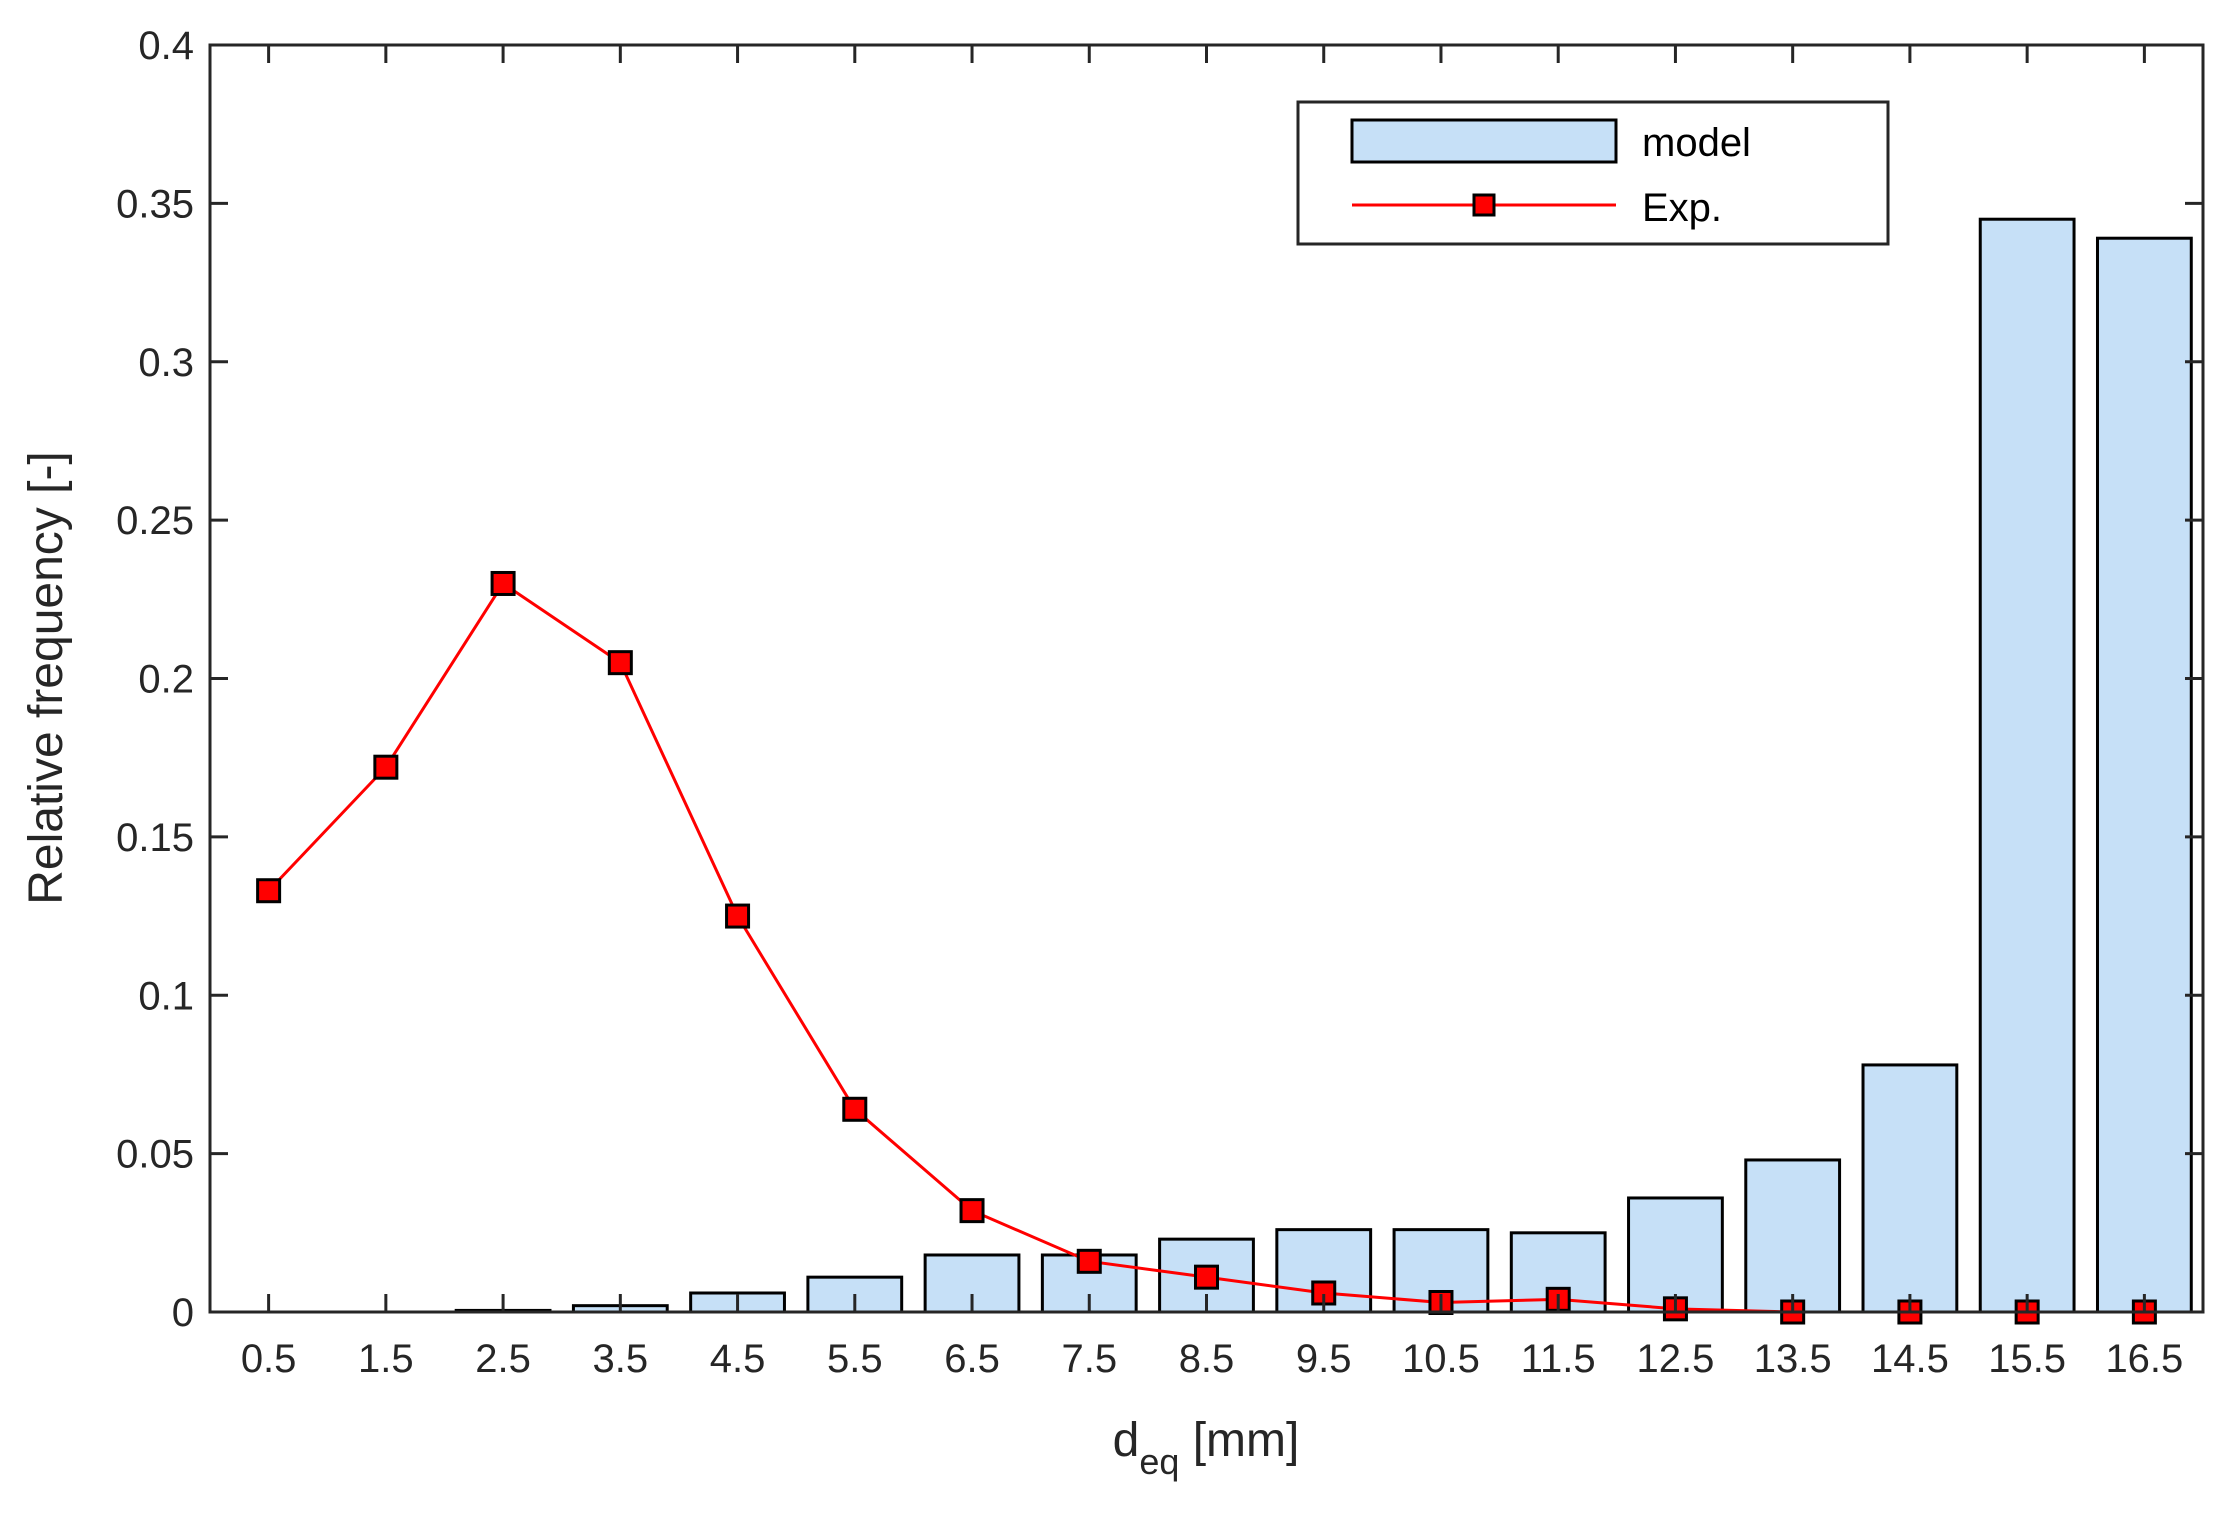 This screenshot has height=1519, width=2225. I want to click on x-tick-label-10.5: 10.5, so click(1441, 1359).